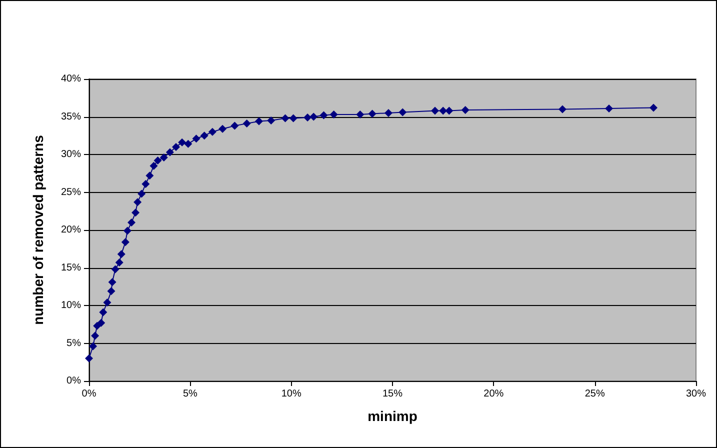 This screenshot has width=717, height=448. What do you see at coordinates (291, 394) in the screenshot?
I see `x-tick-label: 10%` at bounding box center [291, 394].